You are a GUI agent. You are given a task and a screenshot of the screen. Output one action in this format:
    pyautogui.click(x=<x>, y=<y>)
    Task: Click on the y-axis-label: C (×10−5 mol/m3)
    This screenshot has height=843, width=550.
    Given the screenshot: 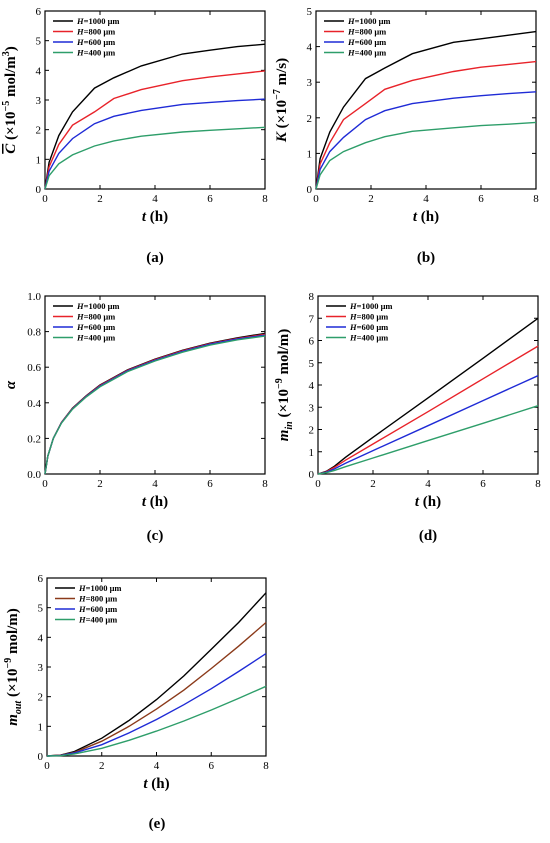 What is the action you would take?
    pyautogui.click(x=10, y=100)
    